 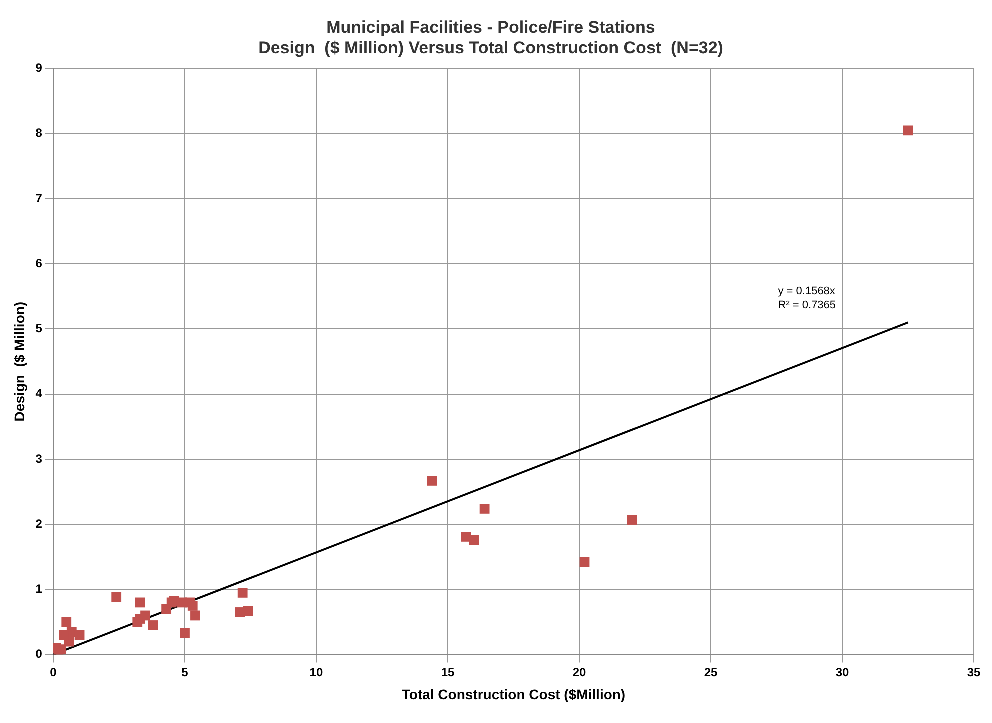 I want to click on y-axis-title: Design ($ Million), so click(x=19, y=362).